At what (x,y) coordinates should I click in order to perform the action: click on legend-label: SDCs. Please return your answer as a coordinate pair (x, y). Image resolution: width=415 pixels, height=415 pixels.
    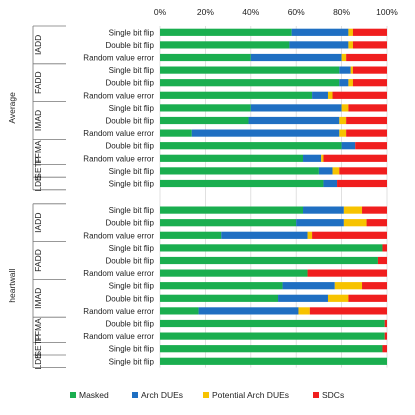
    Looking at the image, I should click on (333, 395).